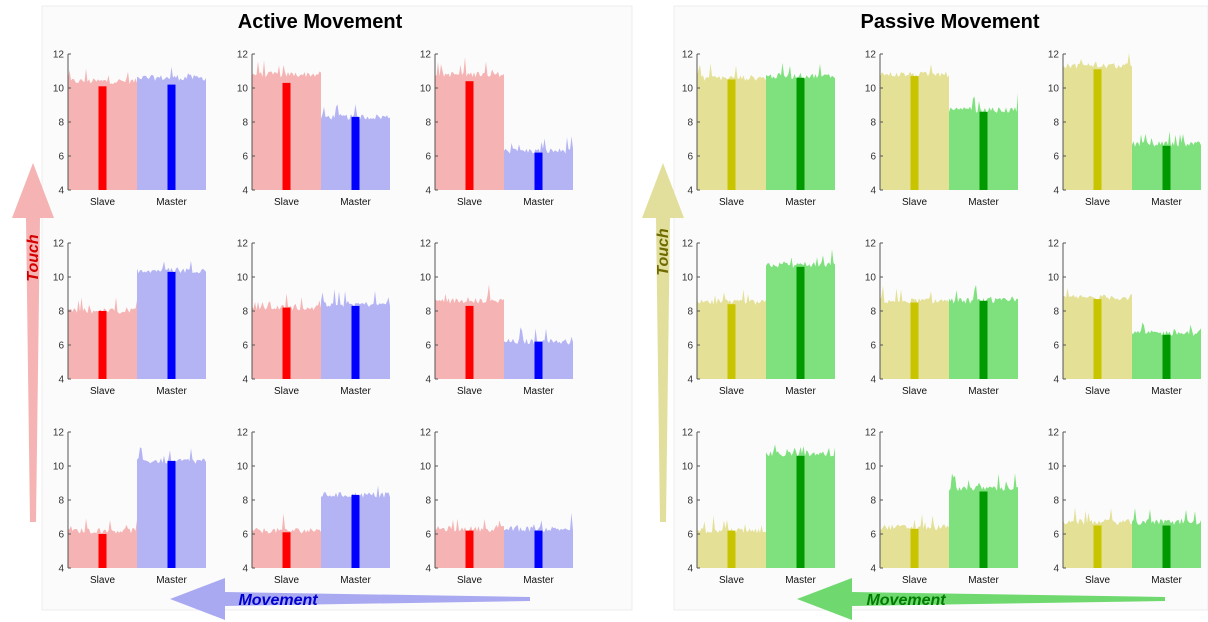 Image resolution: width=1208 pixels, height=622 pixels. What do you see at coordinates (33, 258) in the screenshot?
I see `active-touch-arrow-label: Touch` at bounding box center [33, 258].